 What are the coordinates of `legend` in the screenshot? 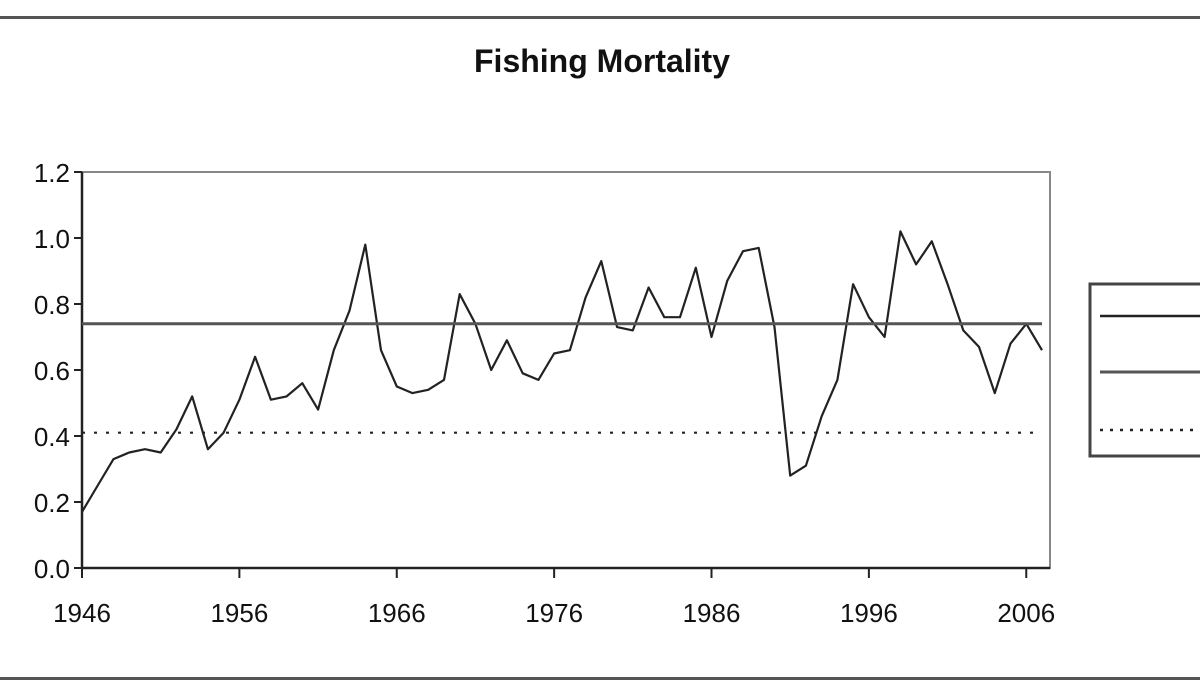 It's located at (1144, 370).